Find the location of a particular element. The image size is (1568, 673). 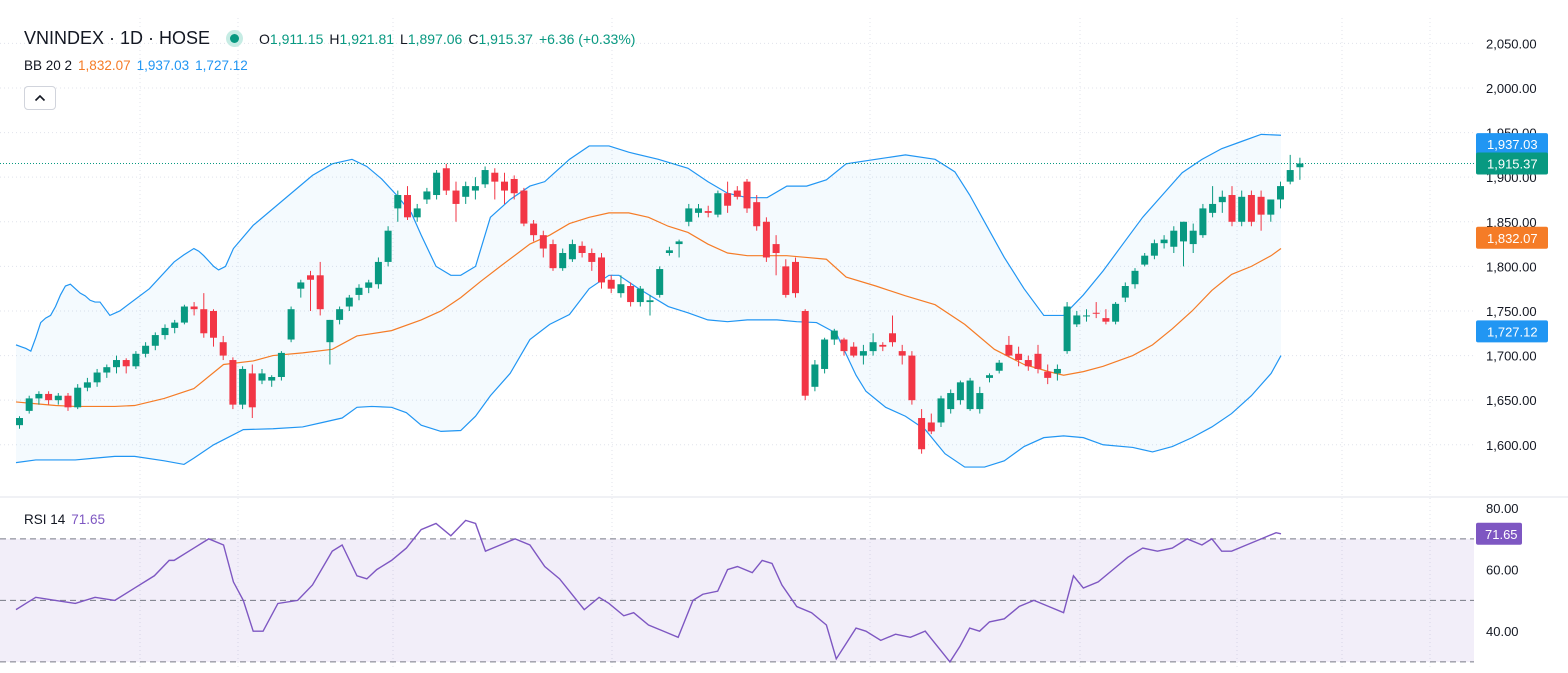

bb-basis-value: 1,832.07 is located at coordinates (104, 65).